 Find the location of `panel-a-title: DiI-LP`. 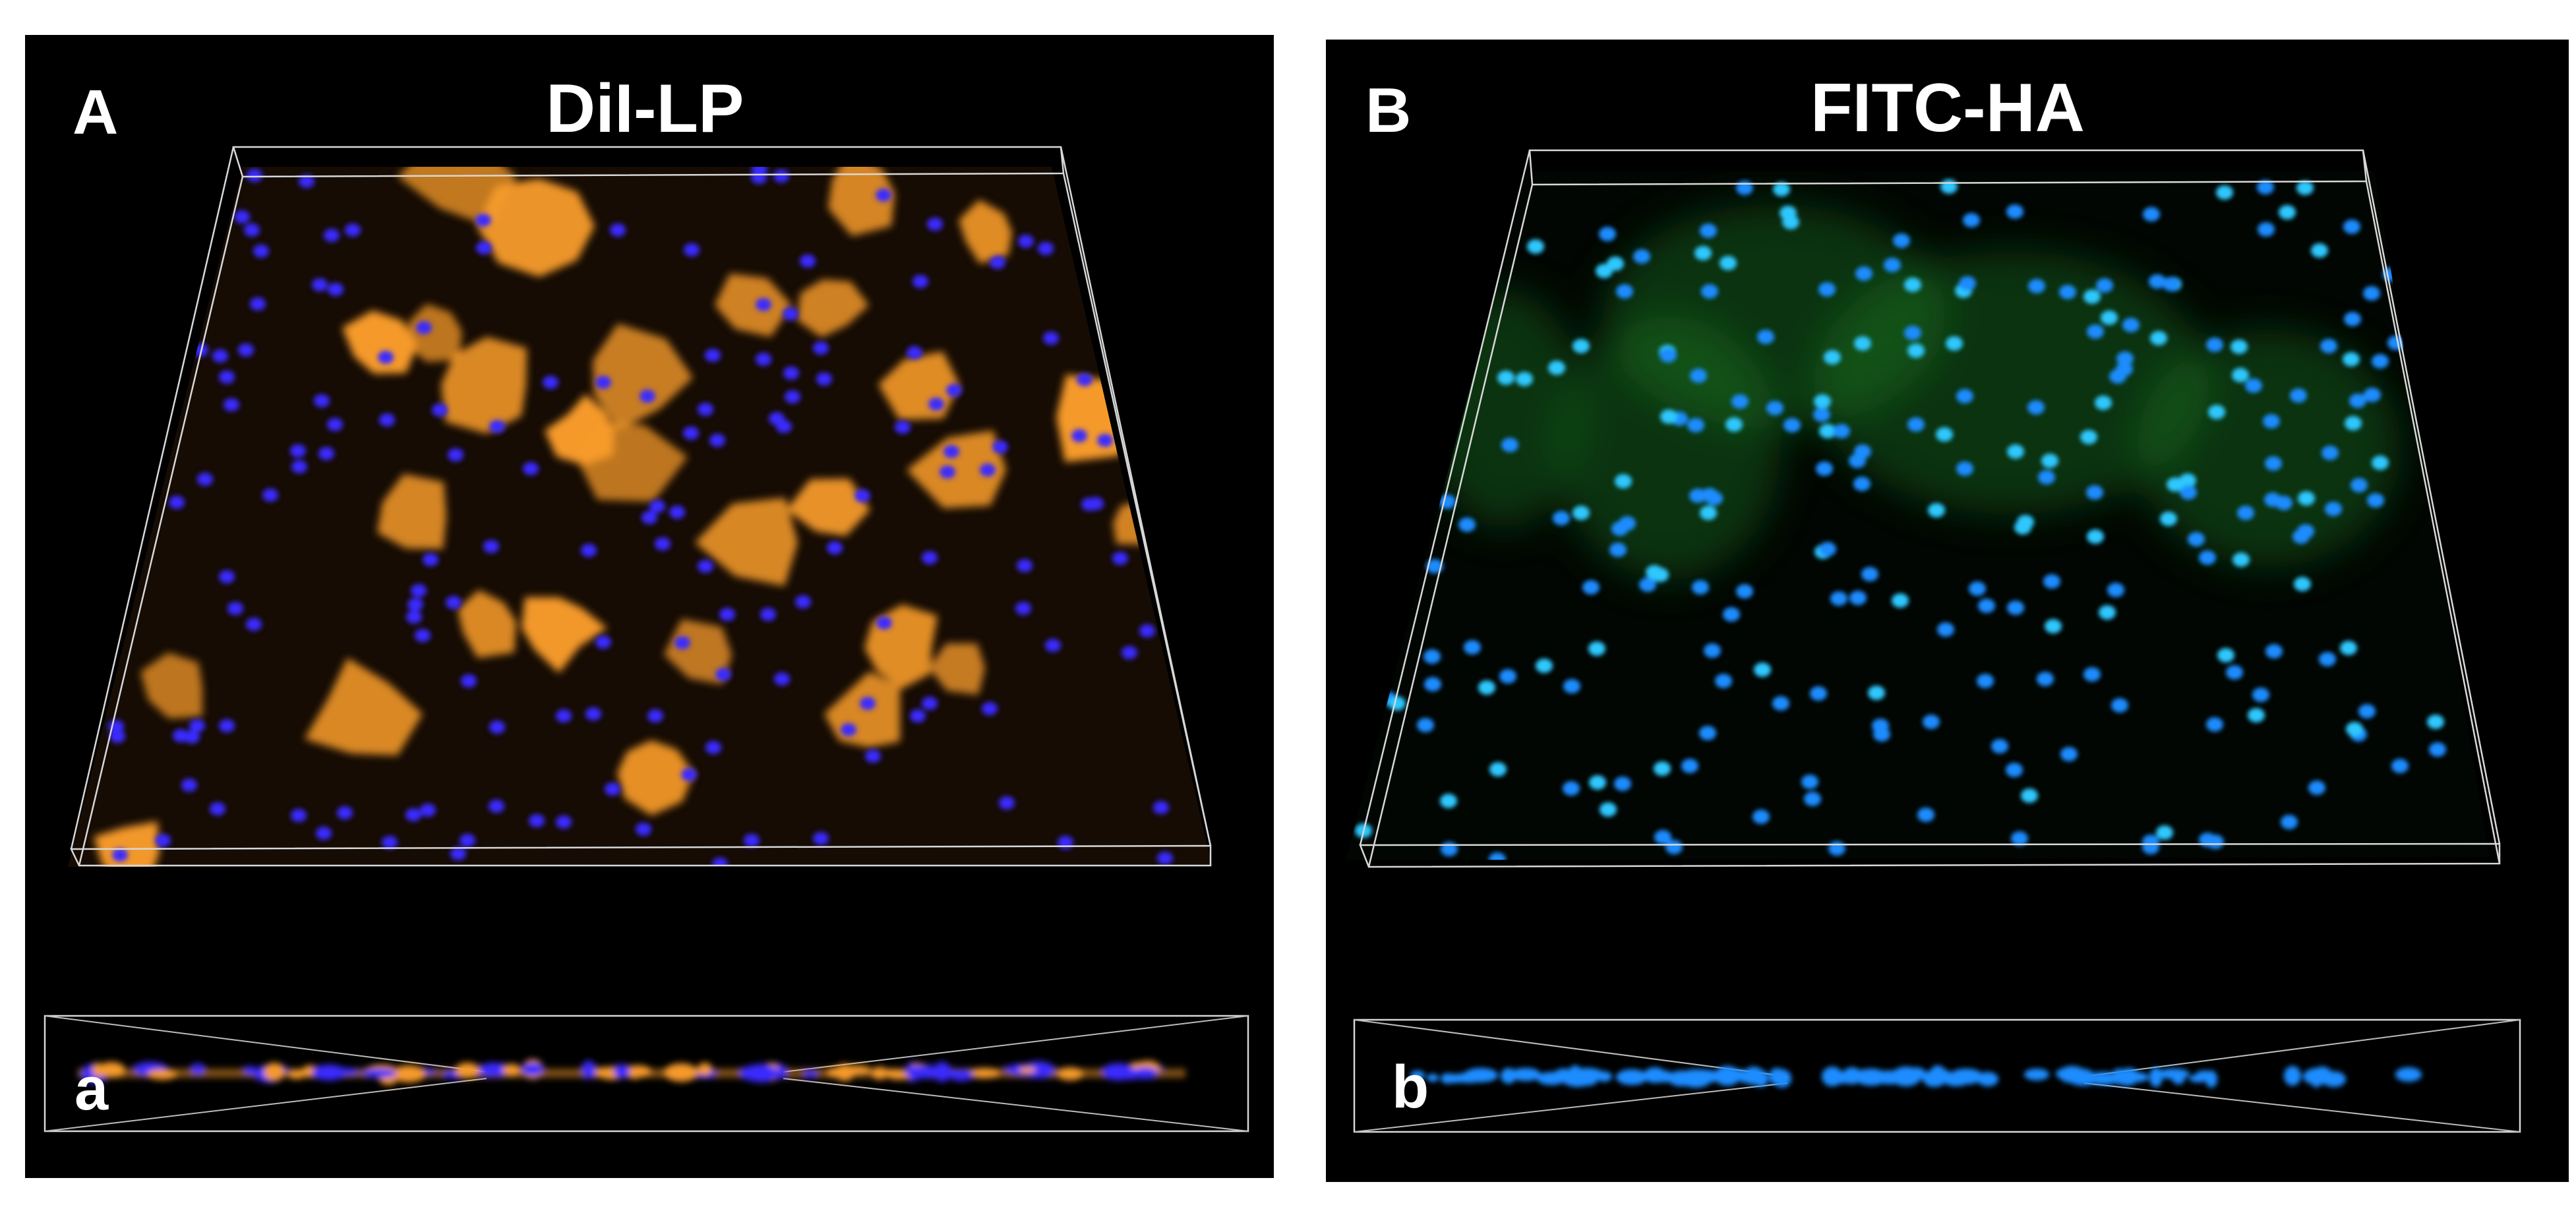

panel-a-title: DiI-LP is located at coordinates (645, 109).